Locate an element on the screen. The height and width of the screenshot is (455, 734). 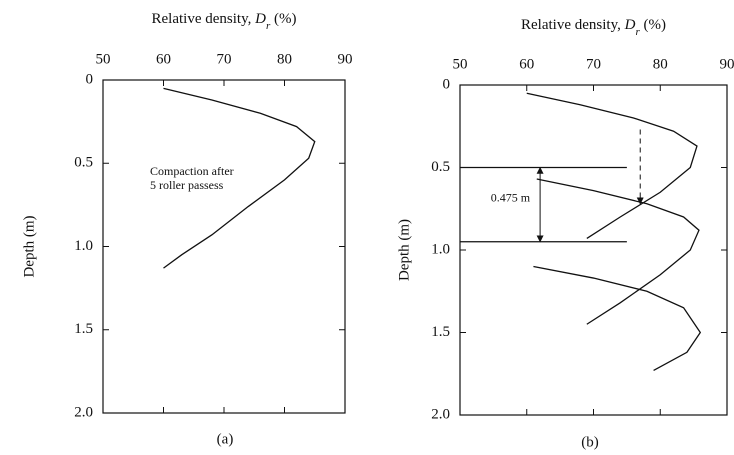
caption: (b) is located at coordinates (590, 442).